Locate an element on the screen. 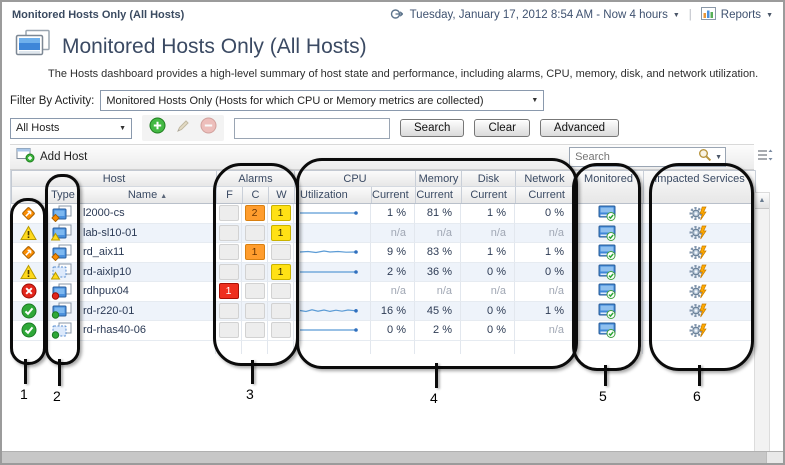 The height and width of the screenshot is (465, 785). search-options-caret-icon: ▼ is located at coordinates (718, 157).